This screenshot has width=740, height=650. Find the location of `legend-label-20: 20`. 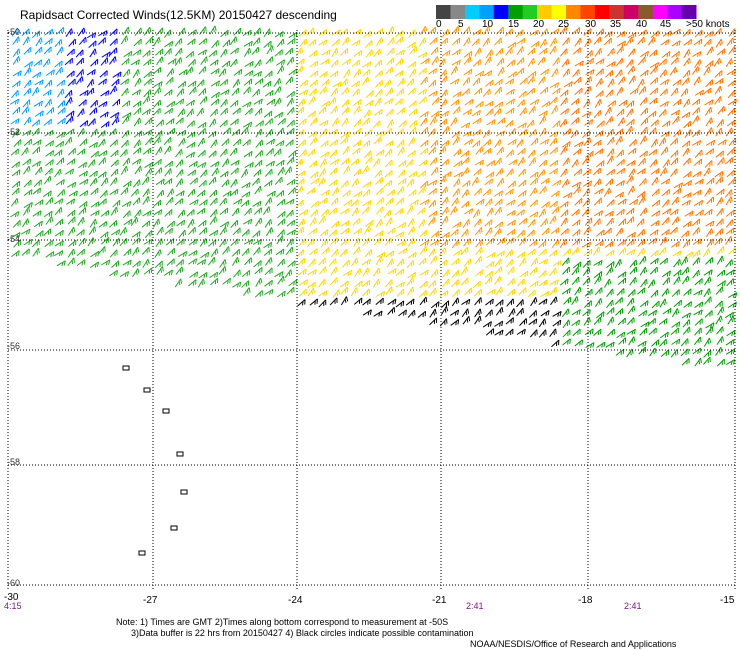

legend-label-20: 20 is located at coordinates (539, 24).